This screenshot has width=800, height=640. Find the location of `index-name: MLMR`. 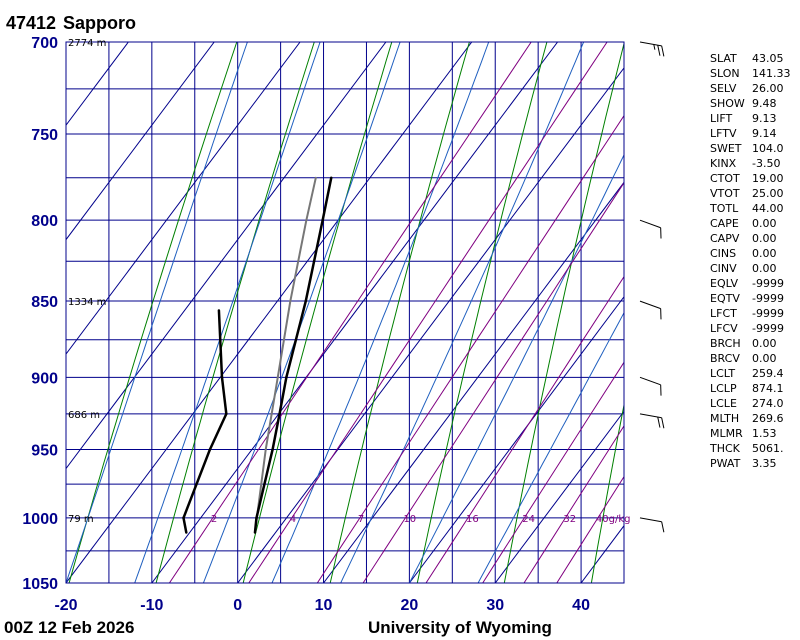

index-name: MLMR is located at coordinates (726, 433).